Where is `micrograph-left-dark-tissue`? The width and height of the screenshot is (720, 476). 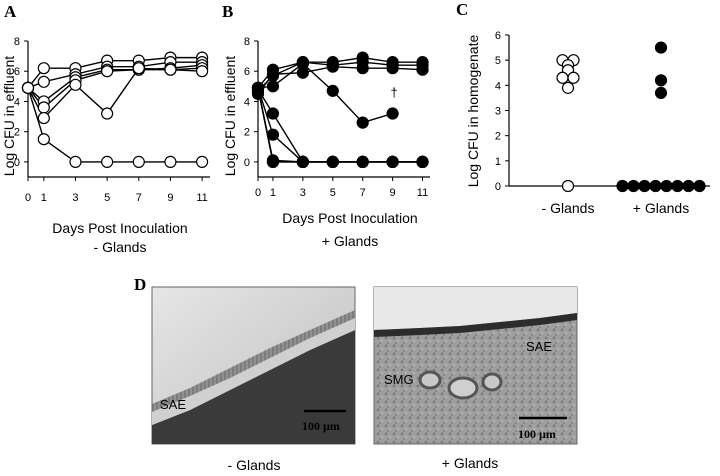 micrograph-left-dark-tissue is located at coordinates (253, 387).